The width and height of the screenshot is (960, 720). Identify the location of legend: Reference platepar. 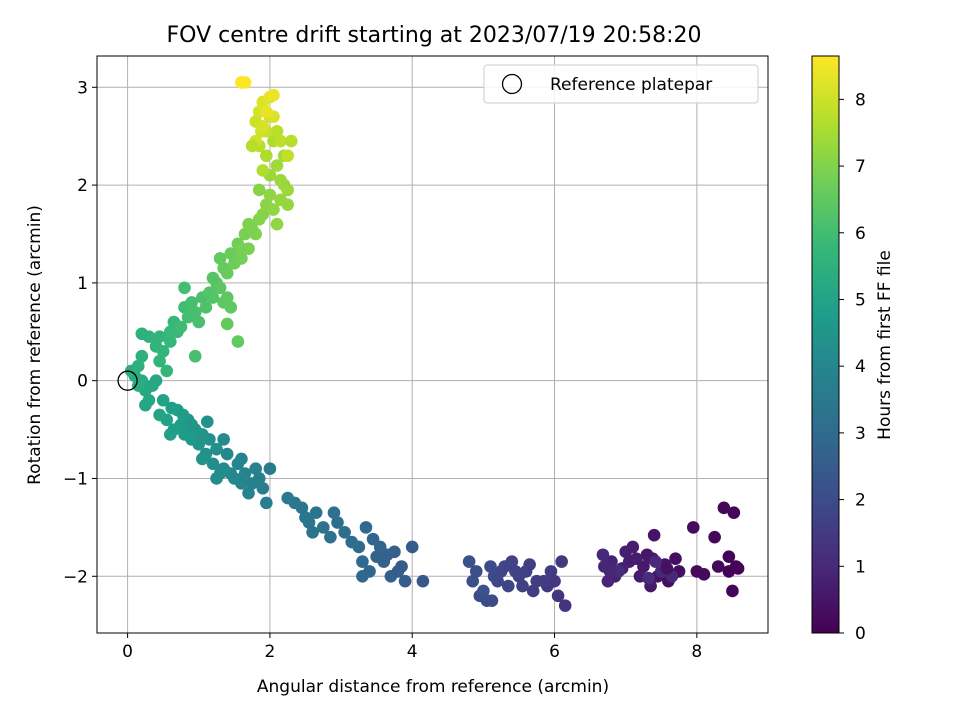
(621, 84).